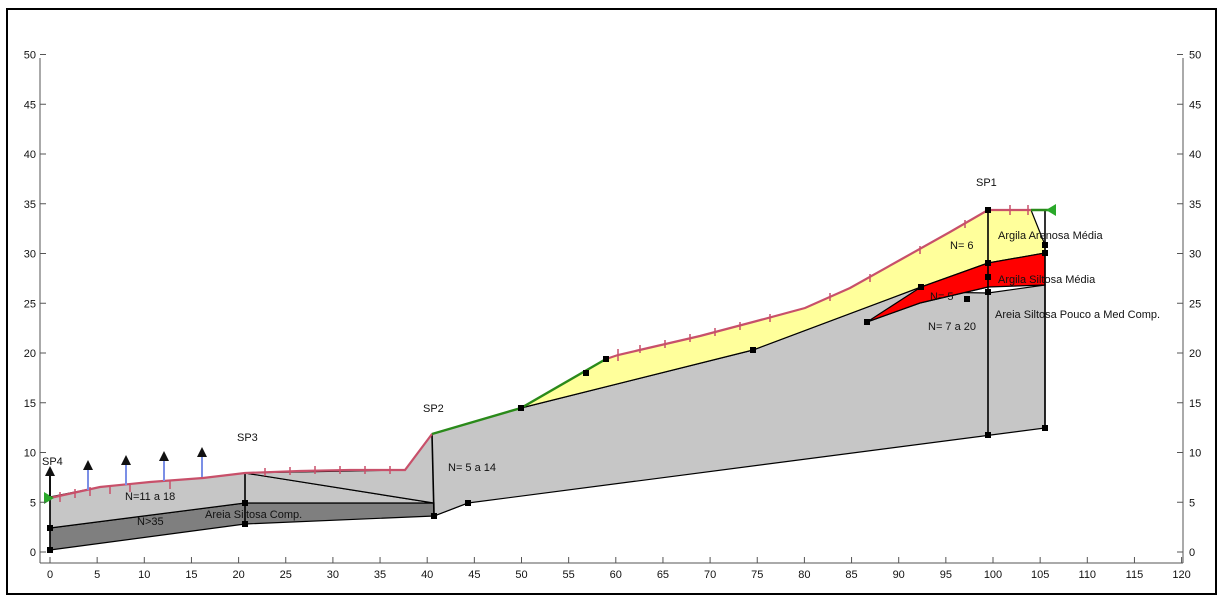  I want to click on x-tick-label: 0, so click(50, 575).